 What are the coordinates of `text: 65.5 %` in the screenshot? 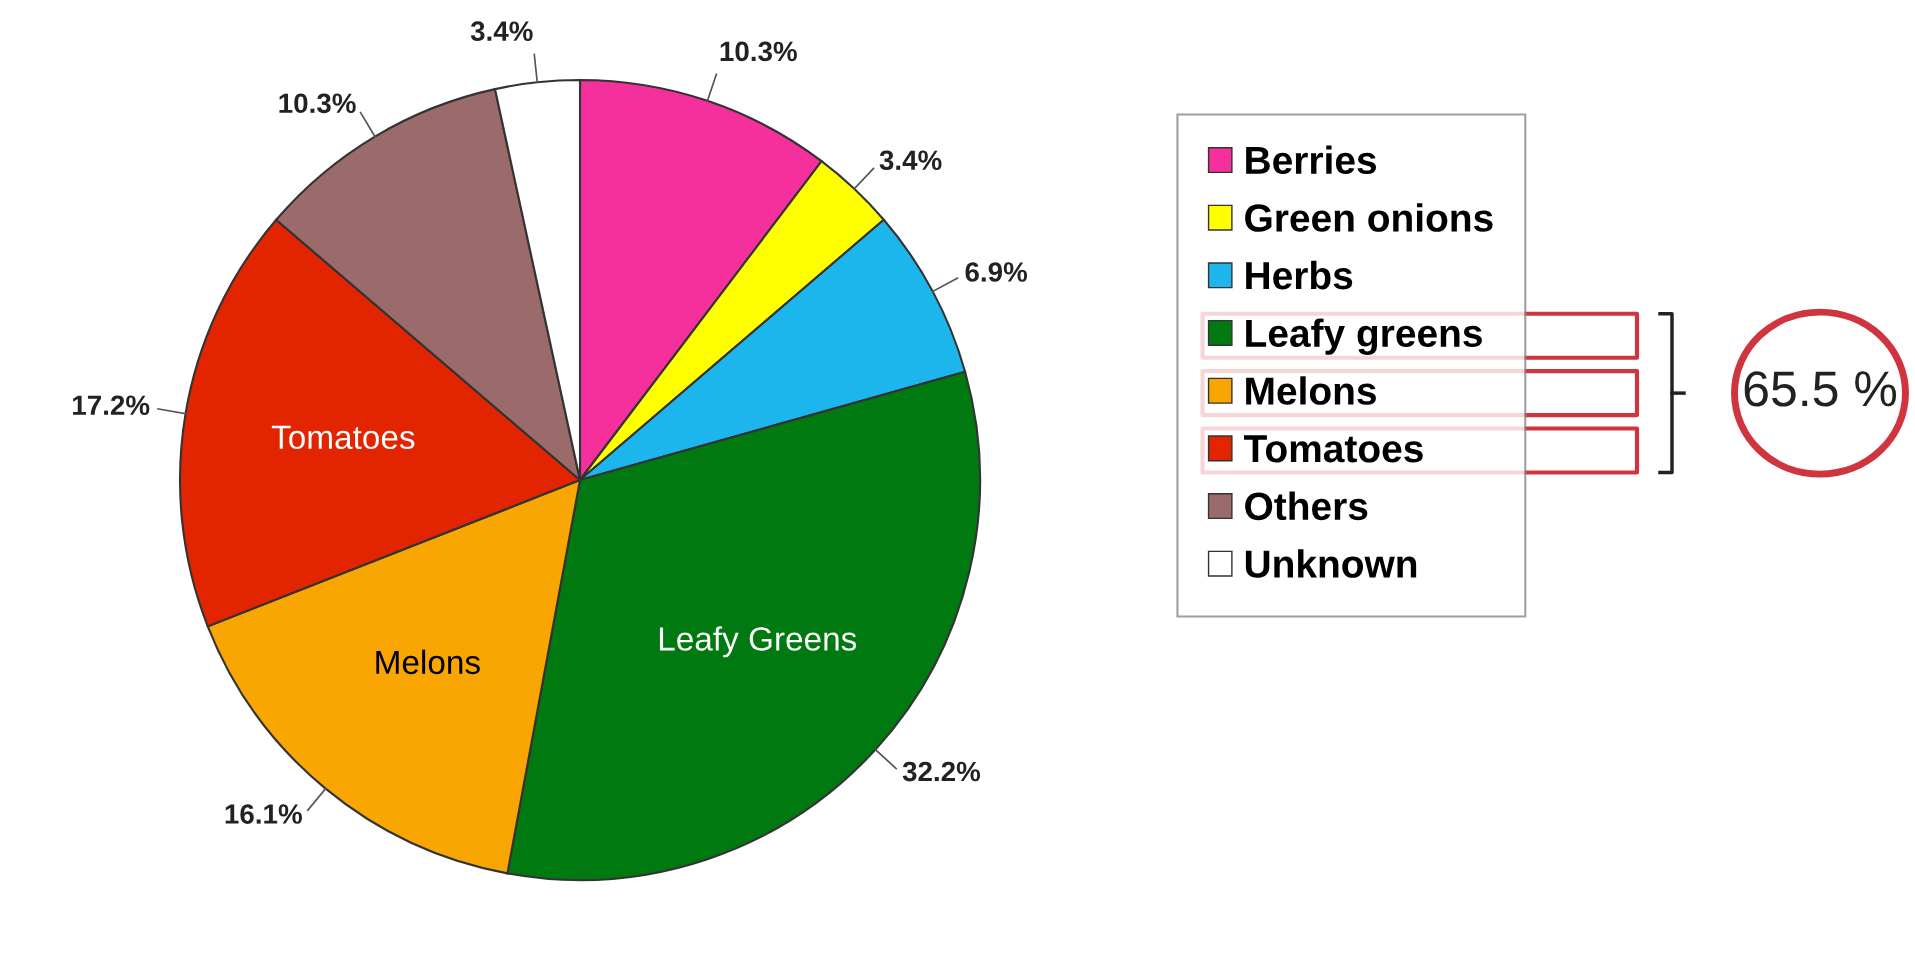 It's located at (1820, 389).